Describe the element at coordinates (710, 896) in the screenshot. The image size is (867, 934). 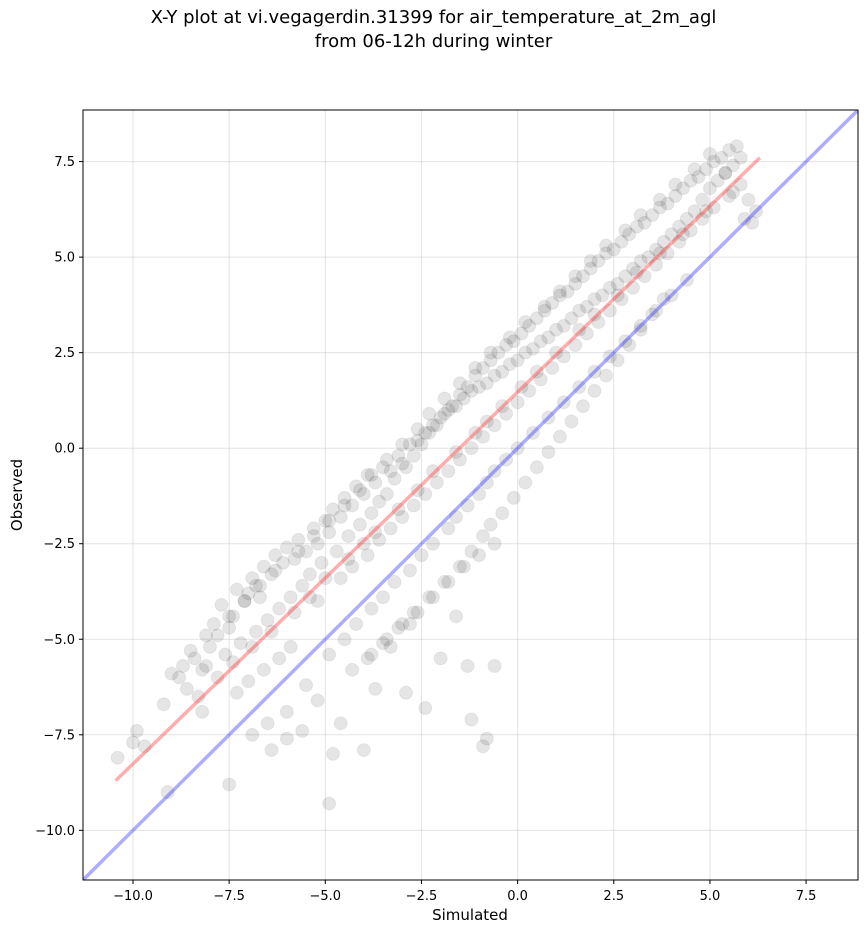
I see `x-tick-label: 5.0` at that location.